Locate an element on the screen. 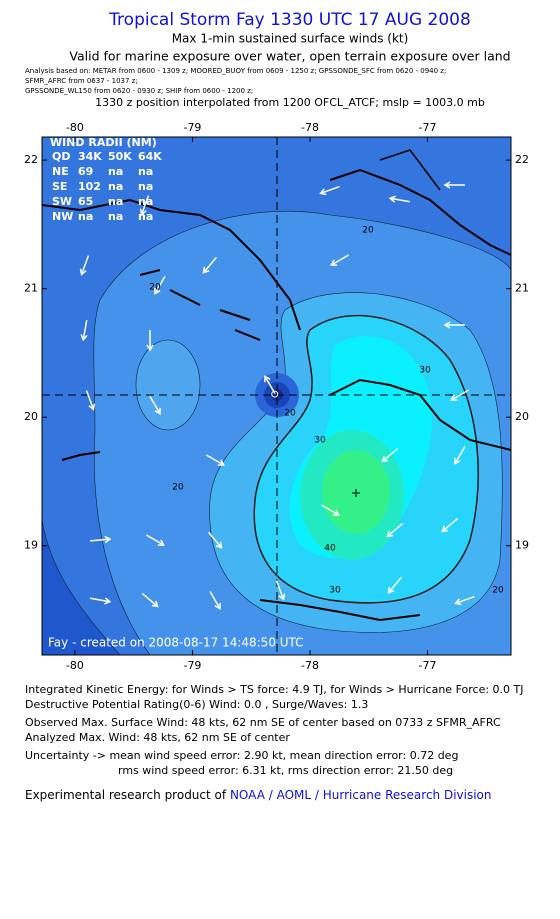 The height and width of the screenshot is (919, 560). radii-cell: SW is located at coordinates (62, 201).